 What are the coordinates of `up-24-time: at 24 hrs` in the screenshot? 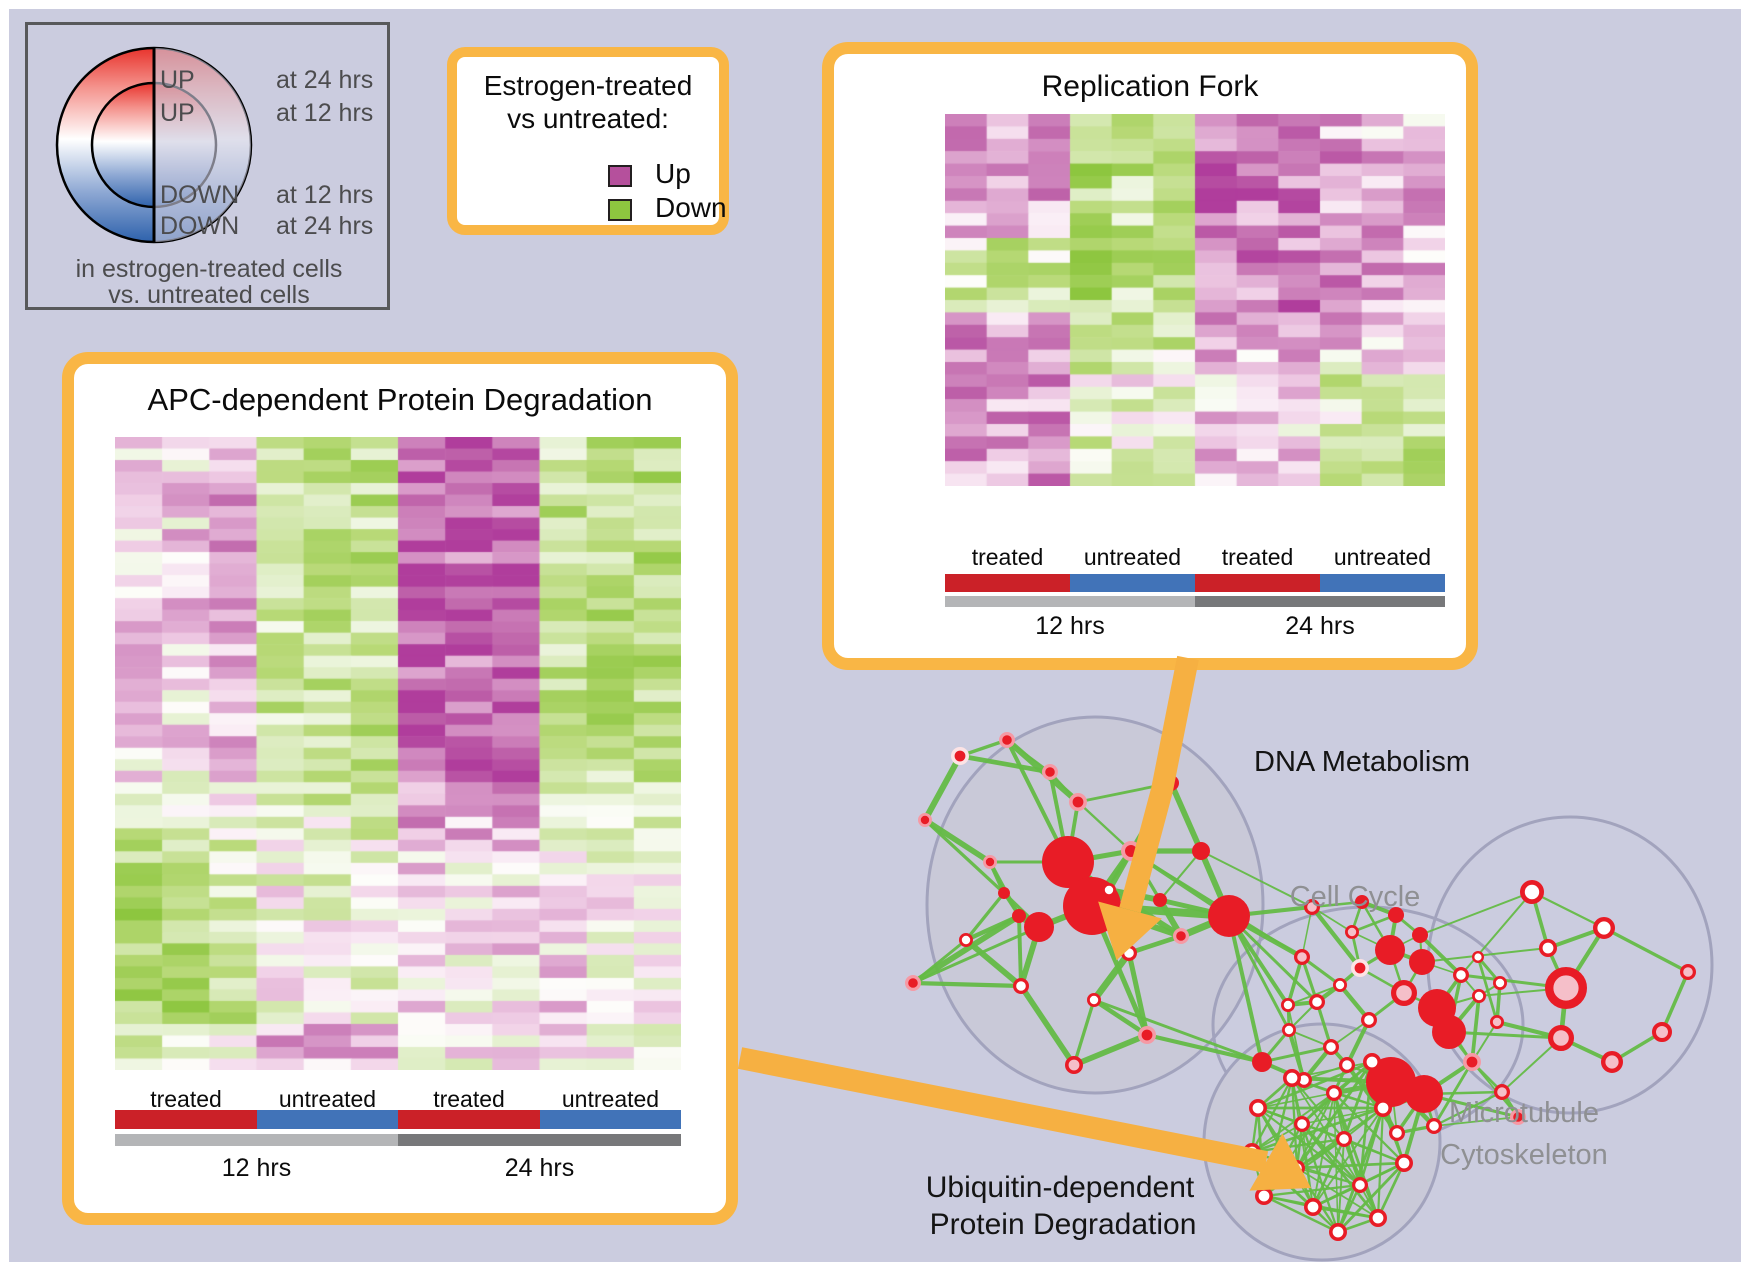 It's located at (324, 80).